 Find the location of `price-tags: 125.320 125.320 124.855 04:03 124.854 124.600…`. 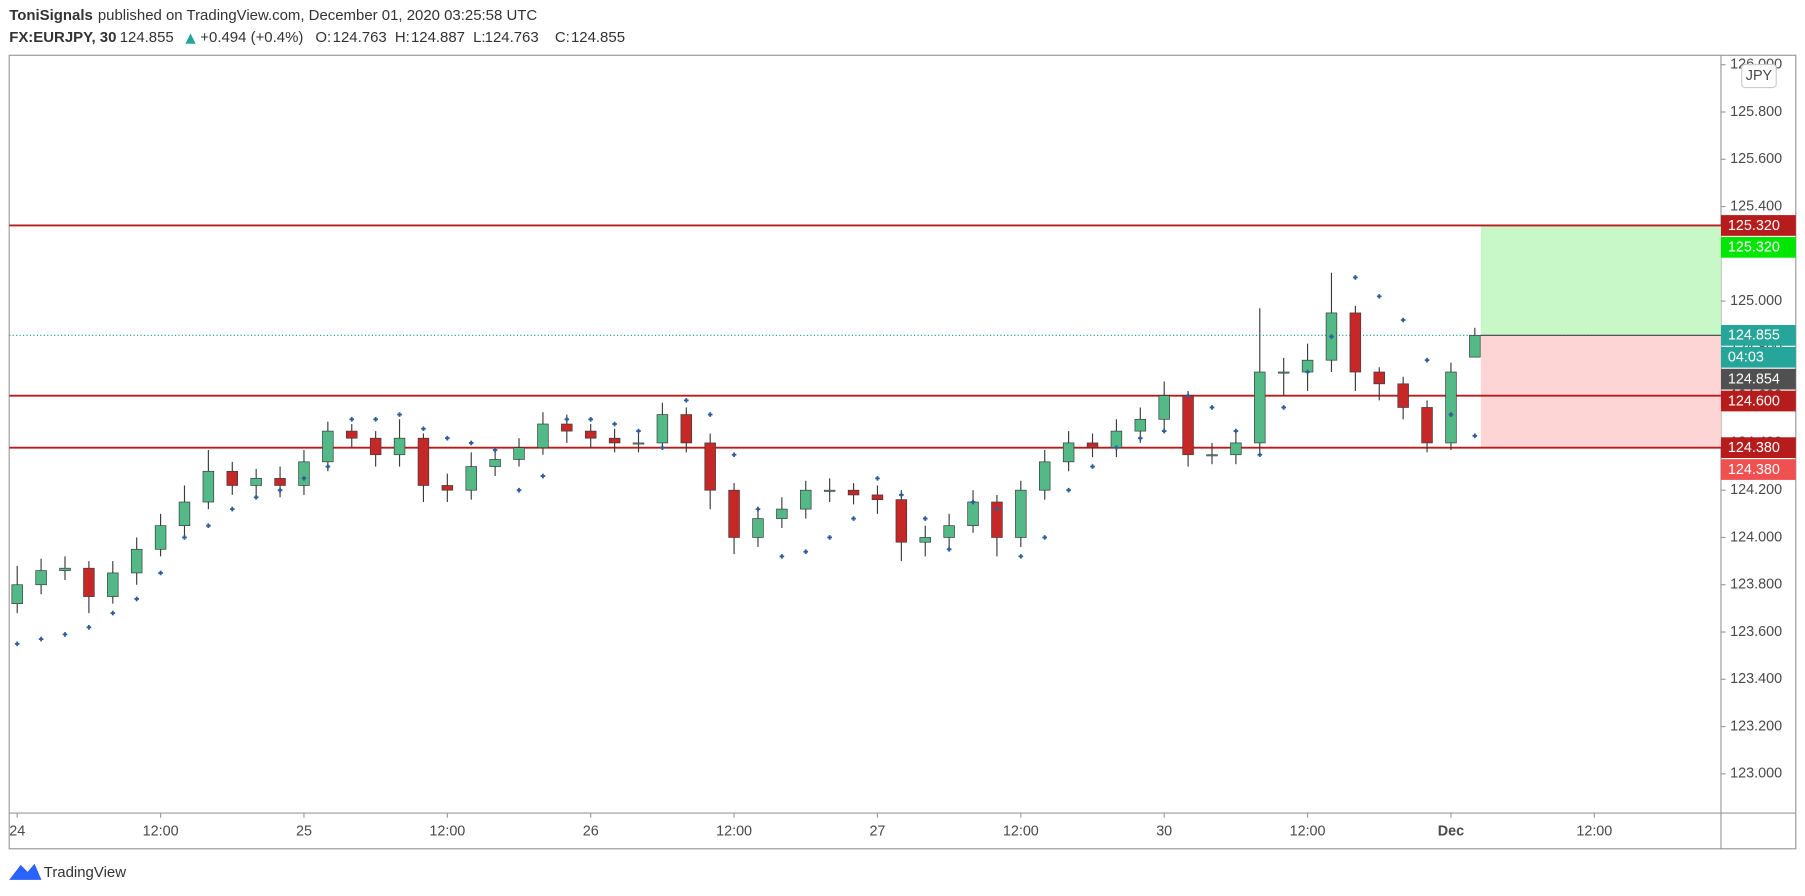

price-tags: 125.320 125.320 124.855 04:03 124.854 124.600… is located at coordinates (1758, 347).